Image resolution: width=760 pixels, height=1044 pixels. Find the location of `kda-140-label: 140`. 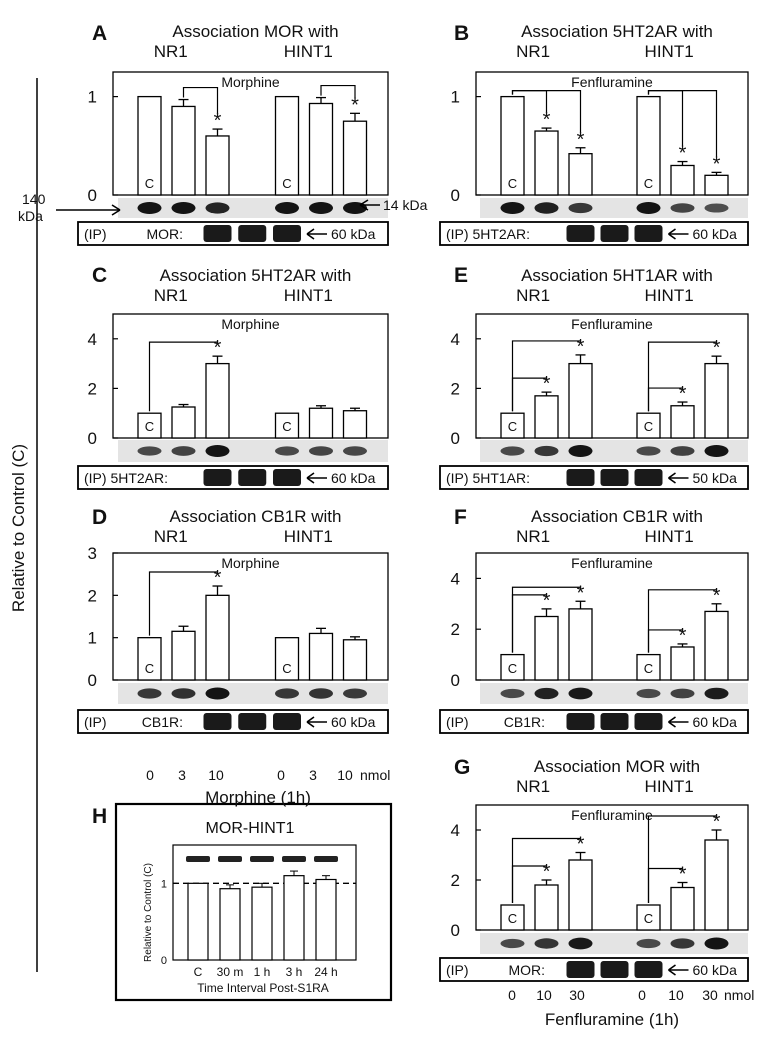

kda-140-label: 140 is located at coordinates (34, 199).